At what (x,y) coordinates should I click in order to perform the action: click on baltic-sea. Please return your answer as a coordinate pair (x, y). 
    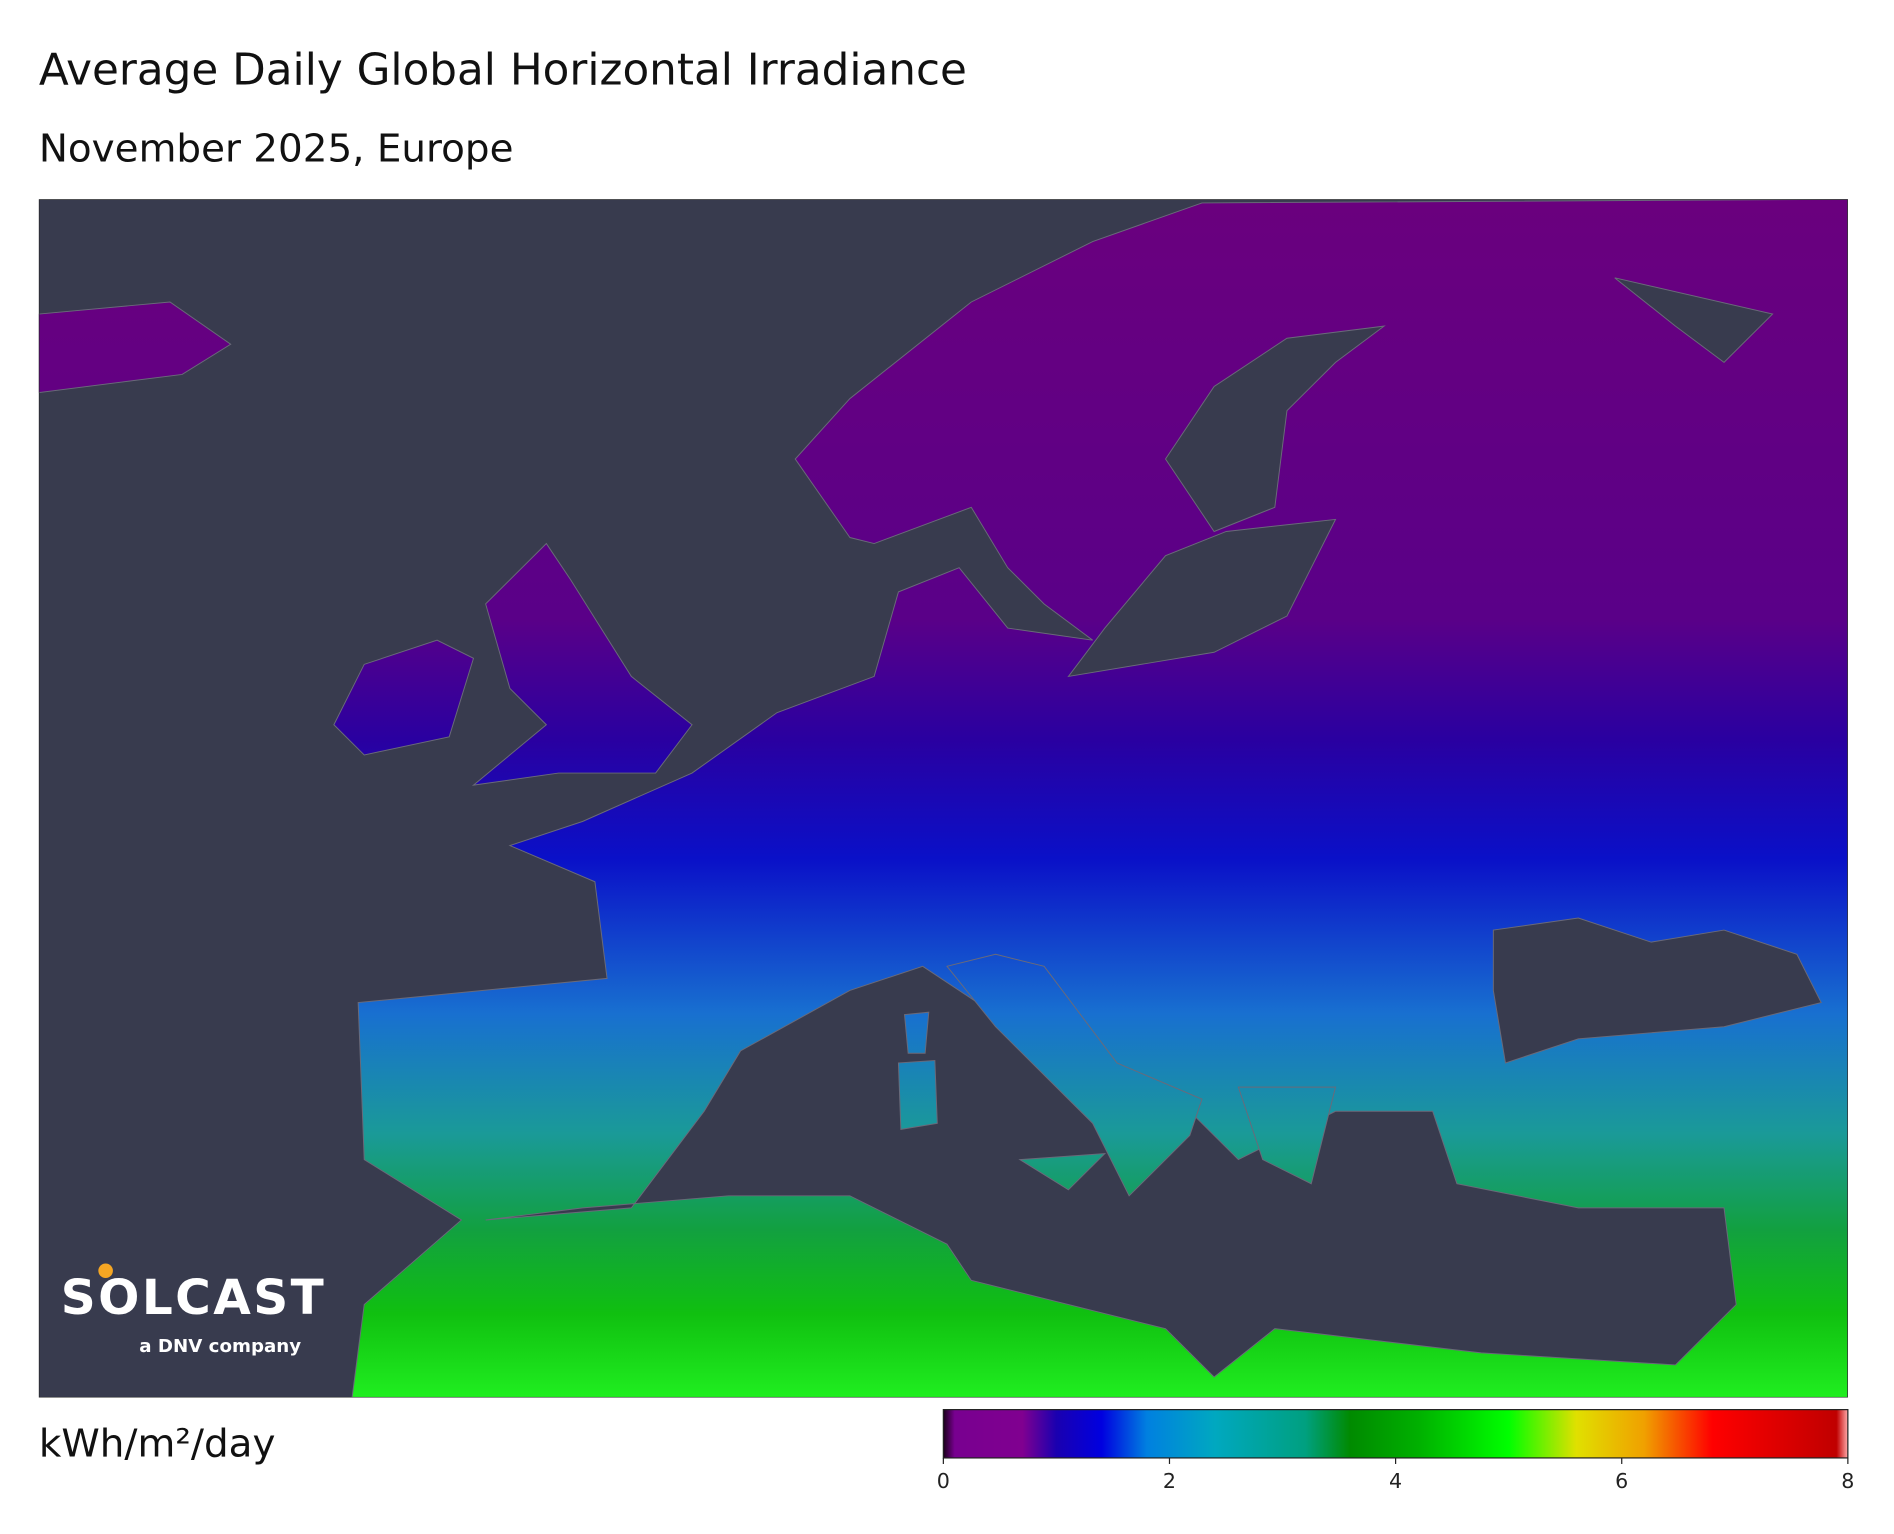
    Looking at the image, I should click on (1202, 598).